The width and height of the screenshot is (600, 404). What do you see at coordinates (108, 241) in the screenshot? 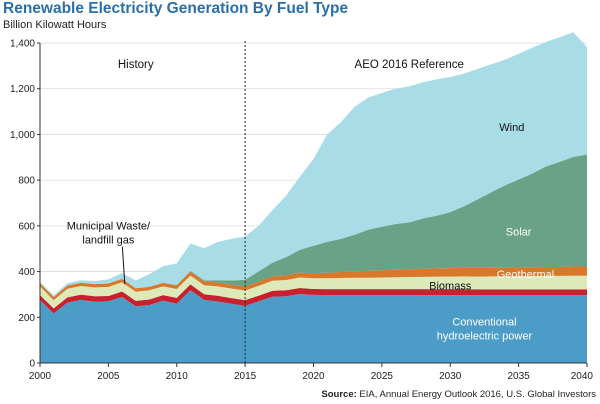
I see `series-label-5-line-1: landfill gas` at bounding box center [108, 241].